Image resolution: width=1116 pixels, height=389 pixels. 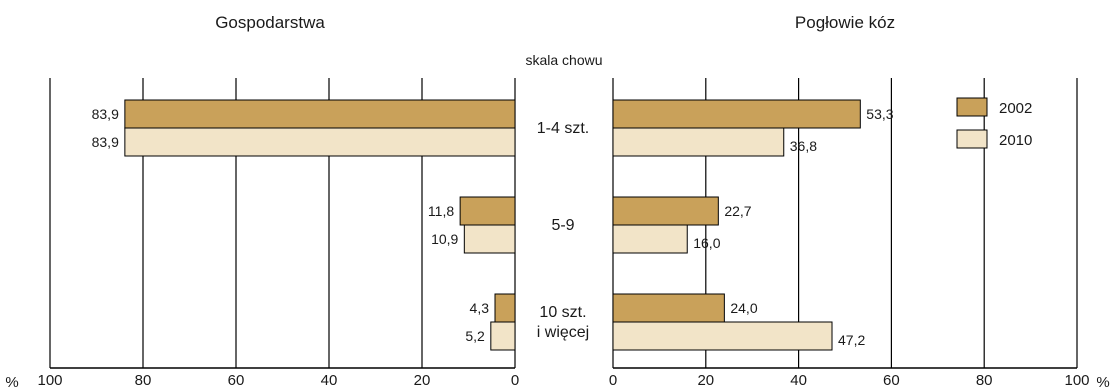 What do you see at coordinates (891, 380) in the screenshot?
I see `right-tick-label: 60` at bounding box center [891, 380].